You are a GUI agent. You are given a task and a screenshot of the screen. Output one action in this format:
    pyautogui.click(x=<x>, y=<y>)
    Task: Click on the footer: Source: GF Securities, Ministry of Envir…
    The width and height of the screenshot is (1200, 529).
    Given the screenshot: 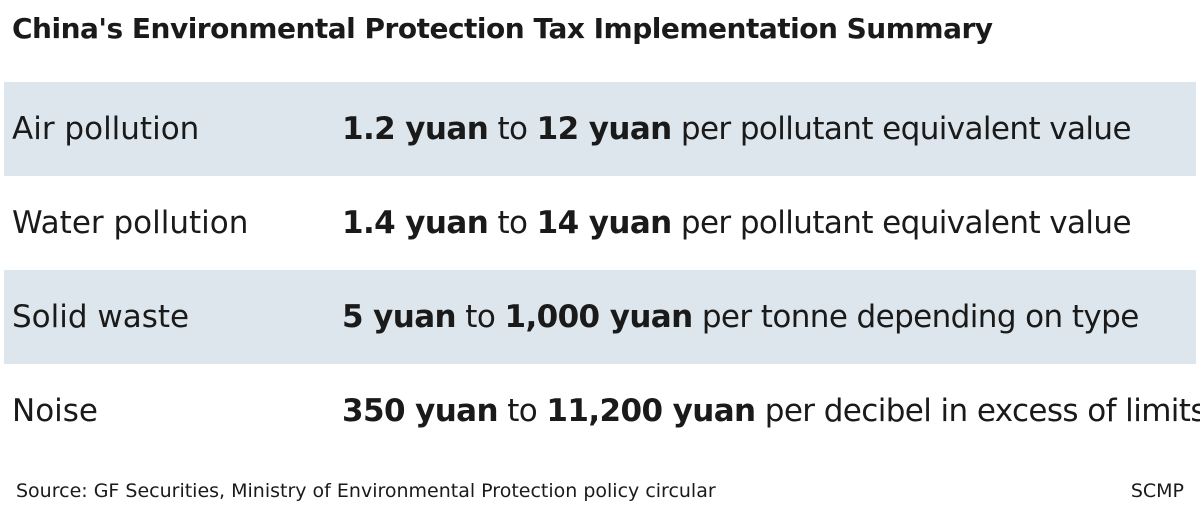 What is the action you would take?
    pyautogui.click(x=600, y=491)
    